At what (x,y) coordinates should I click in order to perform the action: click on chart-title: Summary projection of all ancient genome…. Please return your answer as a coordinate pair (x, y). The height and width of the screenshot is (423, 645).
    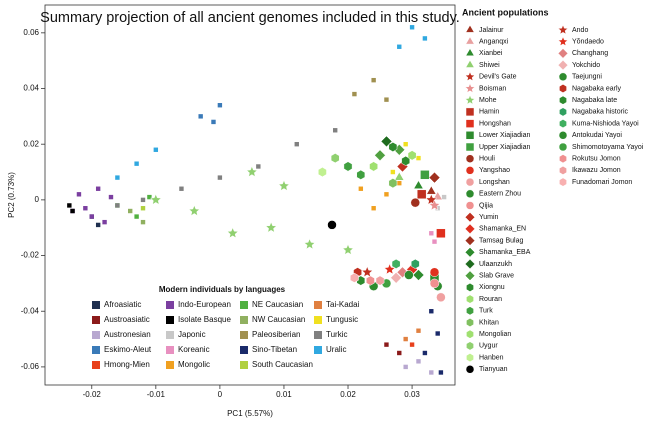
    Looking at the image, I should click on (250, 18).